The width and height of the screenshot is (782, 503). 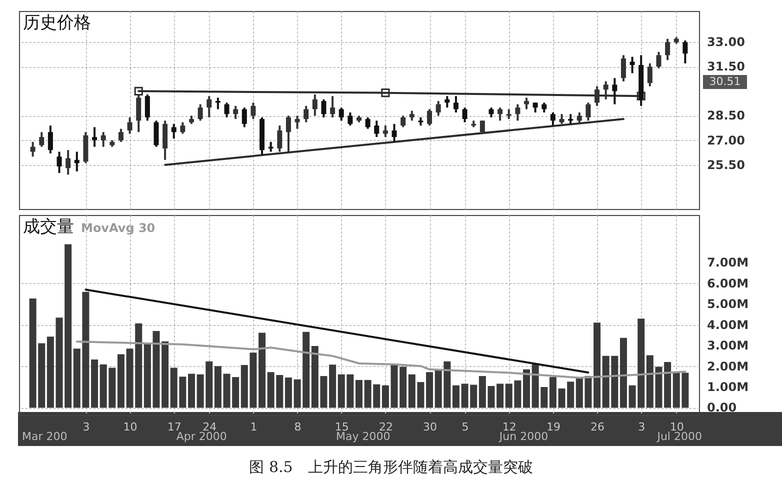 What do you see at coordinates (722, 407) in the screenshot?
I see `y-tick-label: 0.00` at bounding box center [722, 407].